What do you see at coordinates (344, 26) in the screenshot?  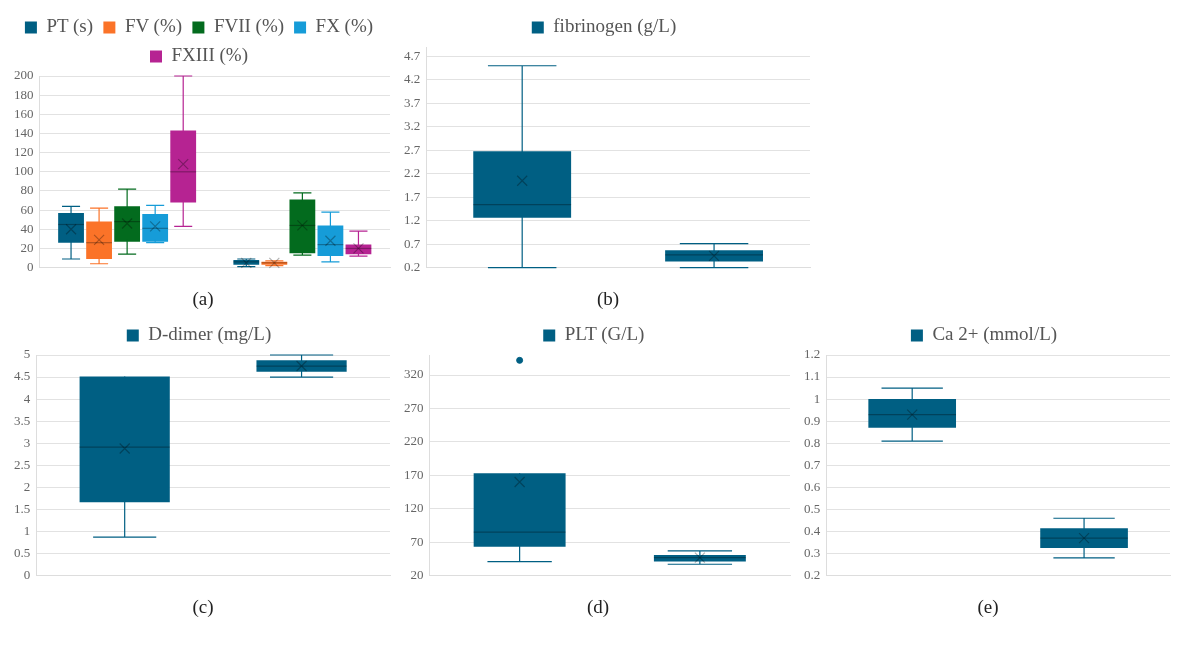 I see `legend-label: FX (%)` at bounding box center [344, 26].